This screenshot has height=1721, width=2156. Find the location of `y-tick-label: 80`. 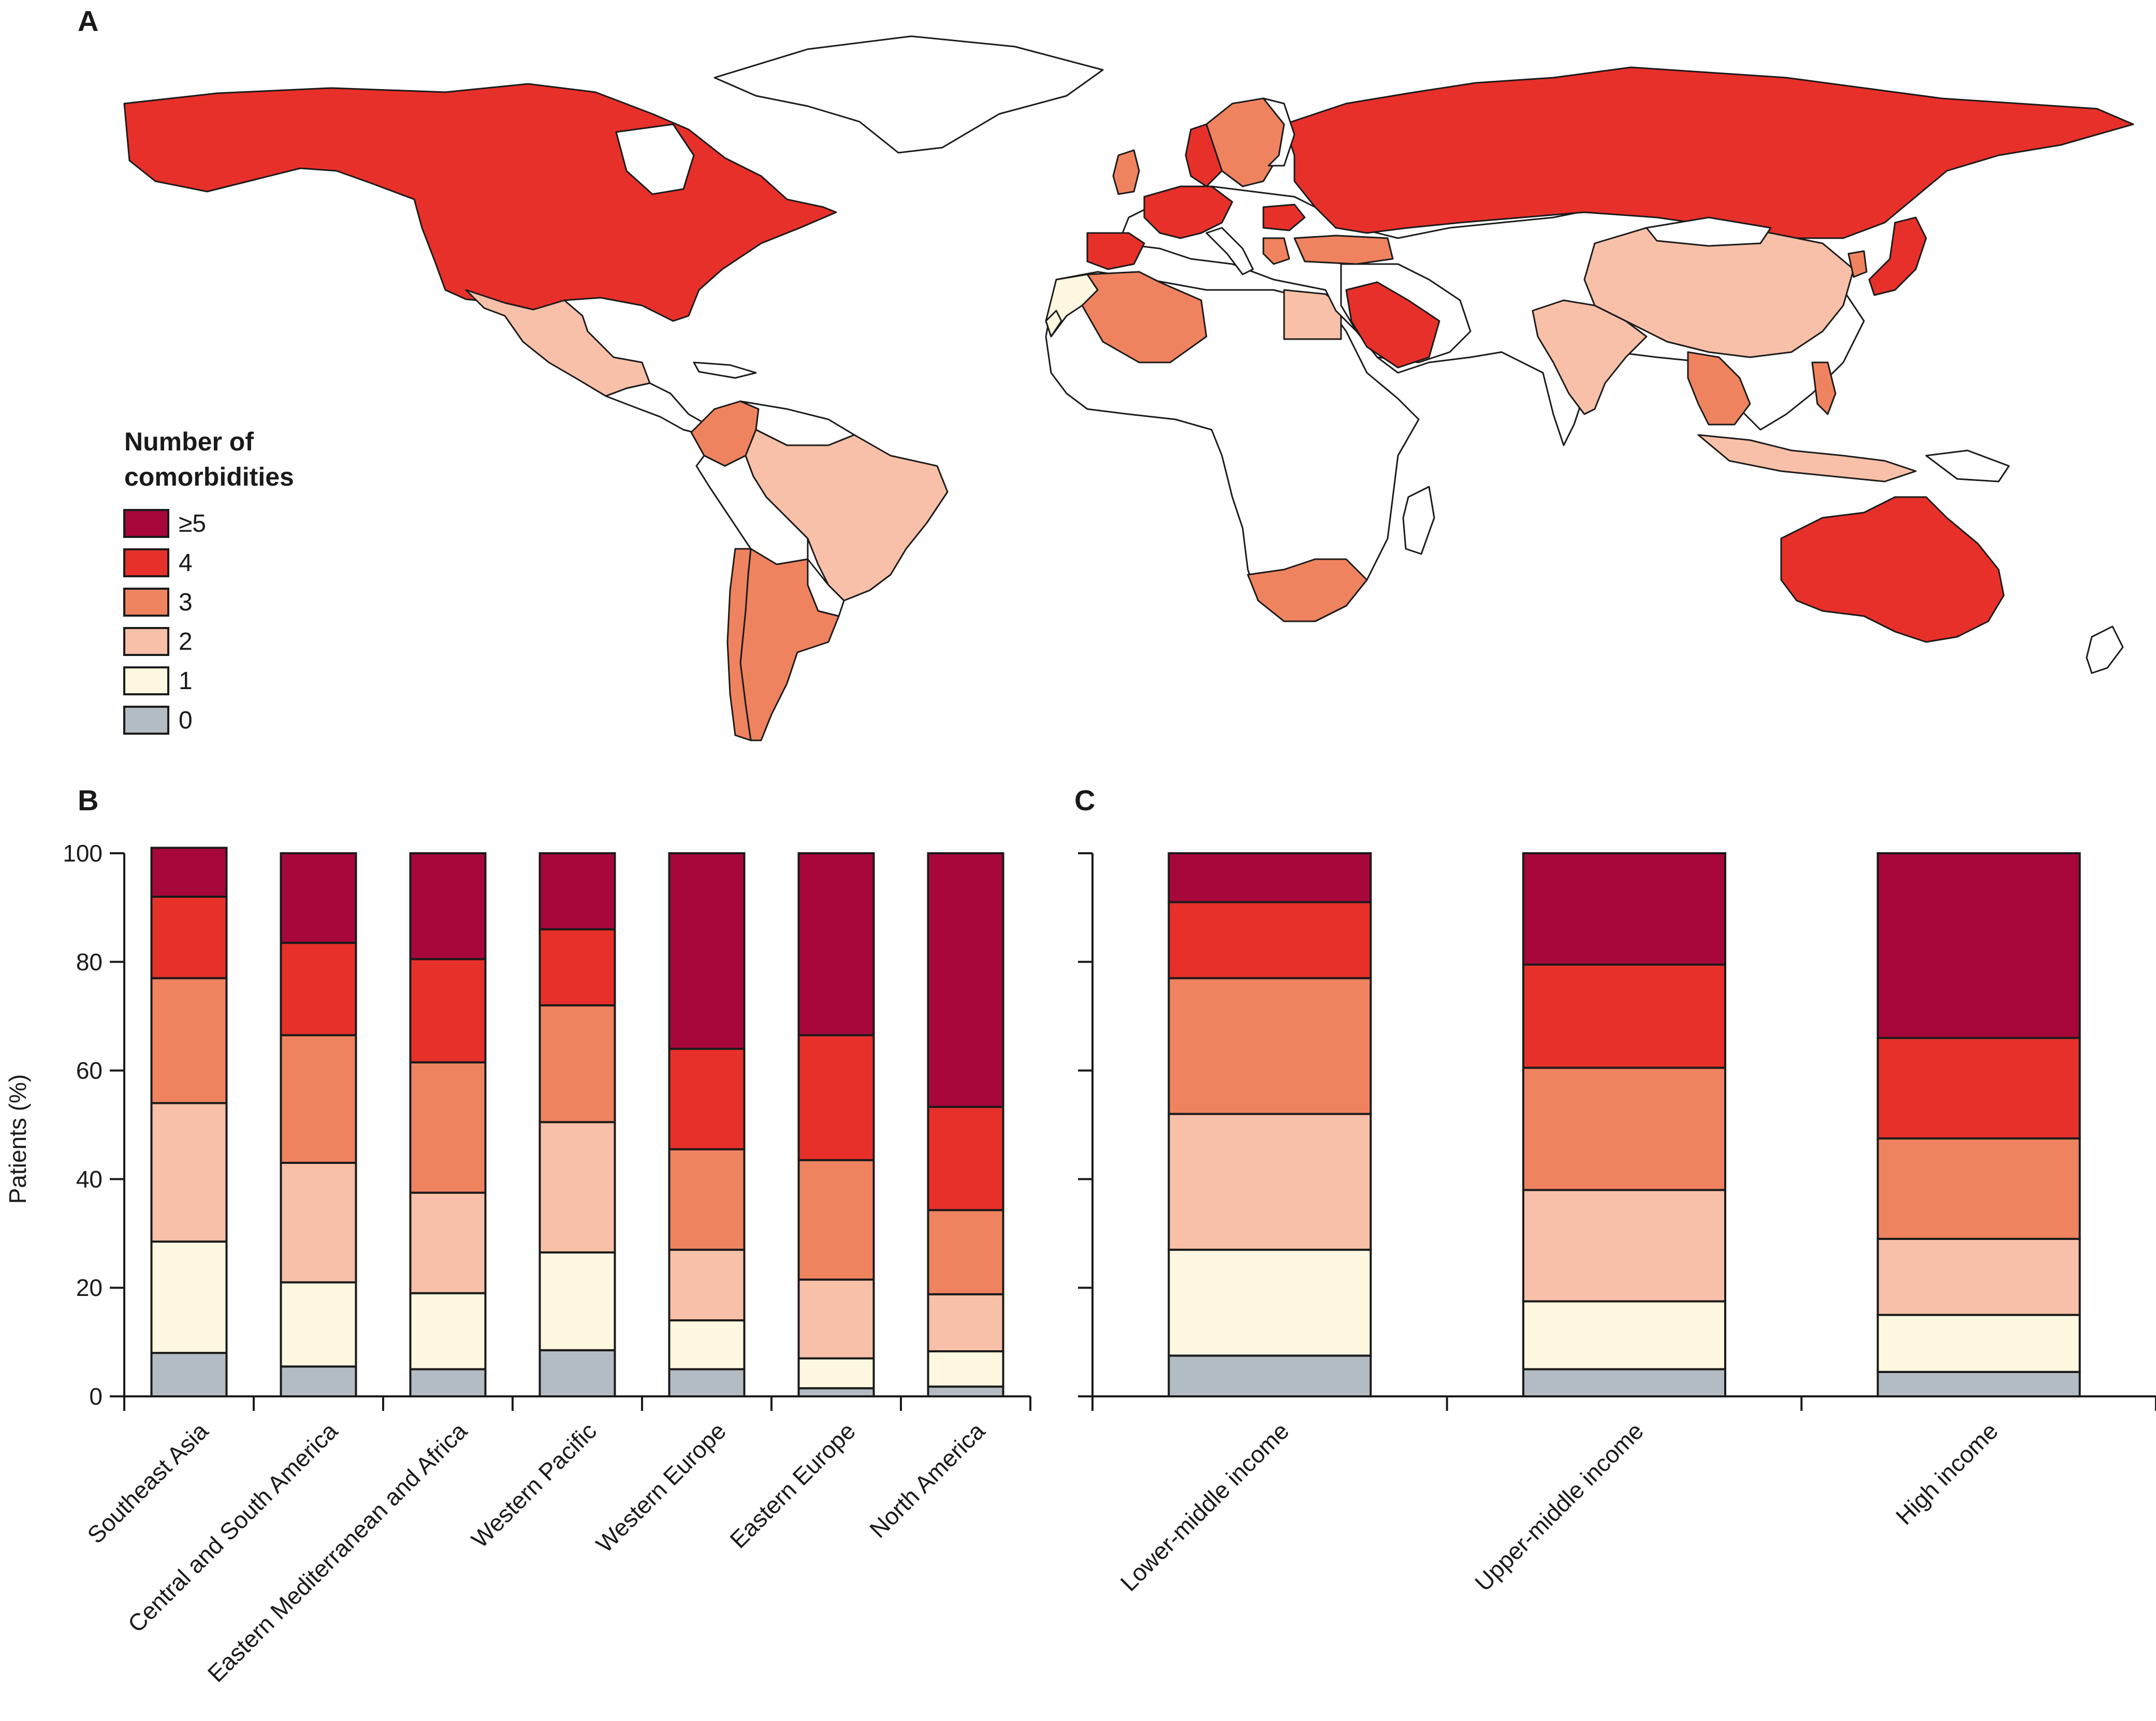

y-tick-label: 80 is located at coordinates (90, 962).